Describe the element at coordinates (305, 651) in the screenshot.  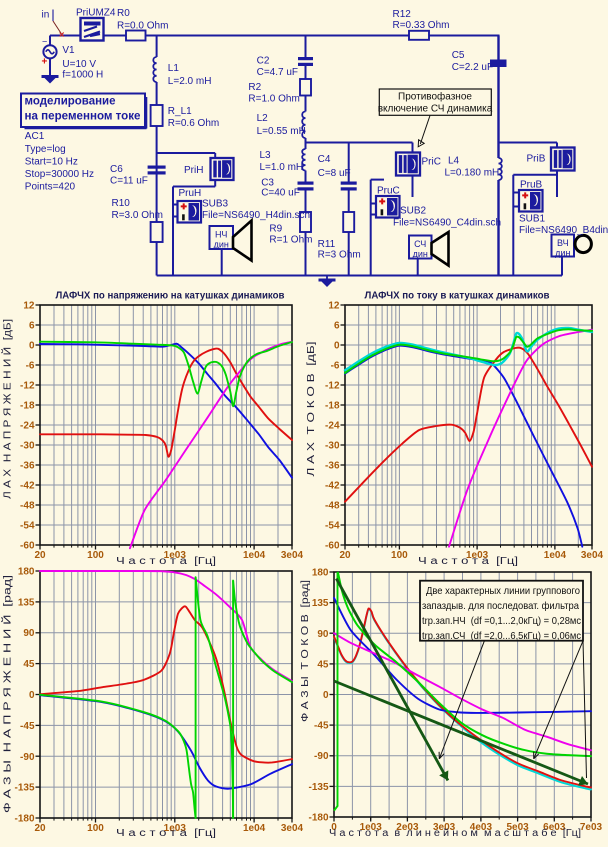
I see `svg-text: Ф А З Ы Т О К О В [рад]` at that location.